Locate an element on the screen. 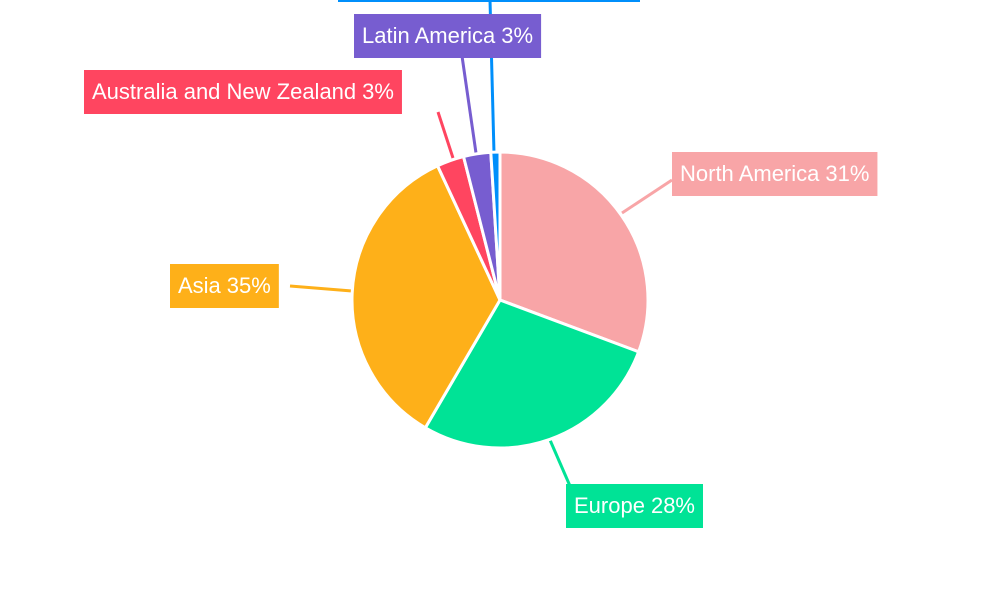 This screenshot has height=600, width=1000. slice-label: Australia and New Zealand 3% is located at coordinates (243, 91).